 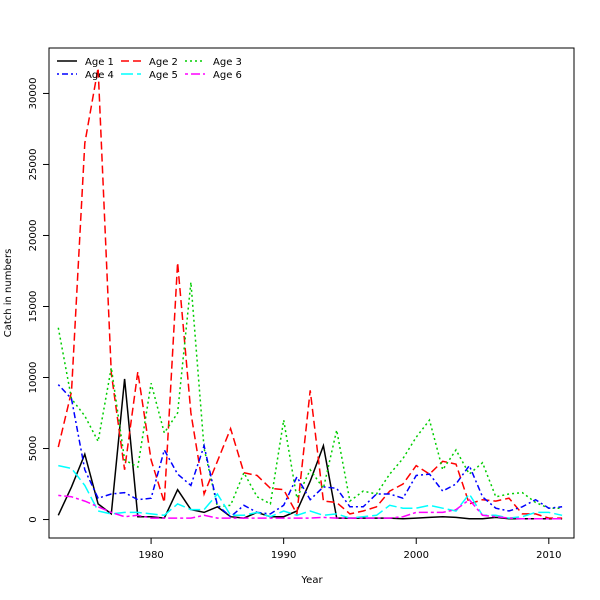 What do you see at coordinates (350, 549) in the screenshot?
I see `x-axis: 1980 1990 2000 2010` at bounding box center [350, 549].